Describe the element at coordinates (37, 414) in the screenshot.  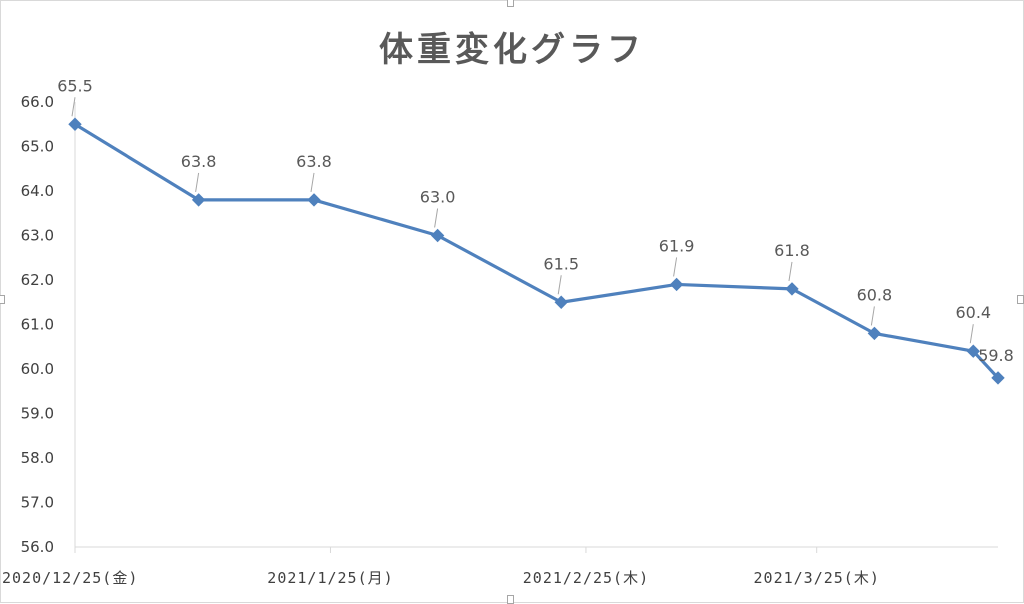
I see `y-tick-label: 59.0` at that location.